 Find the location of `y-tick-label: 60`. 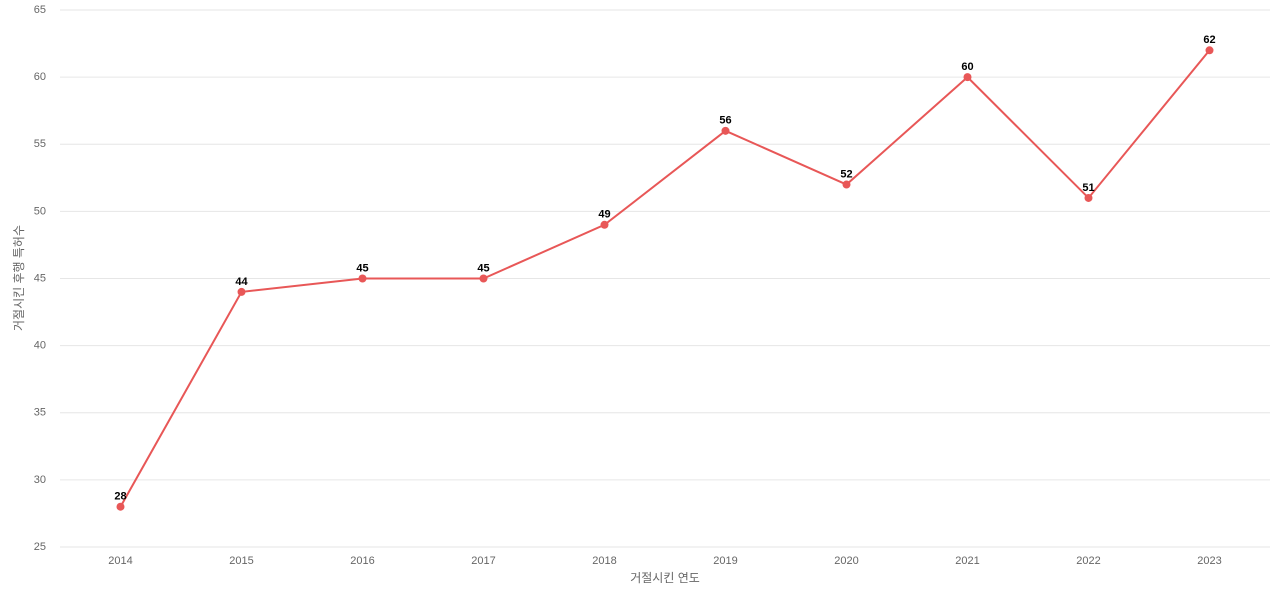

y-tick-label: 60 is located at coordinates (40, 77).